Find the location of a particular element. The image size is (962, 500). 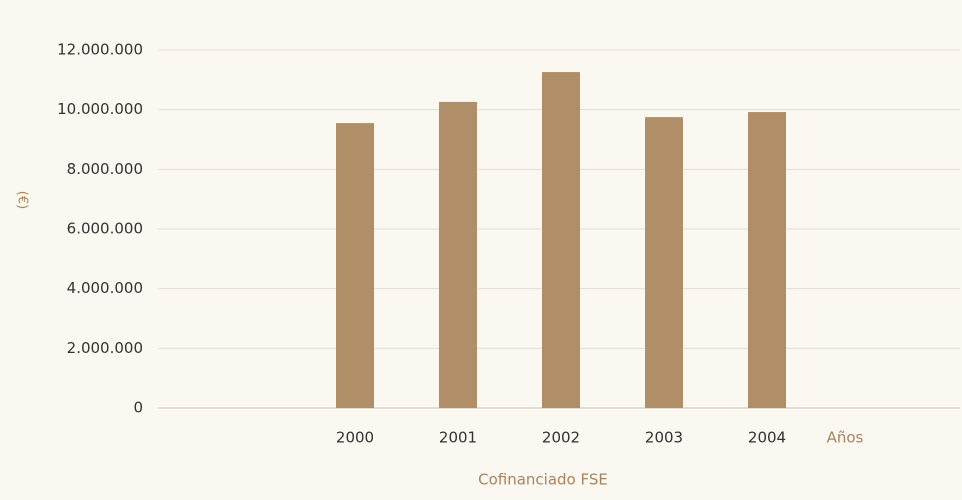

y-tick-label: 0 is located at coordinates (138, 408).